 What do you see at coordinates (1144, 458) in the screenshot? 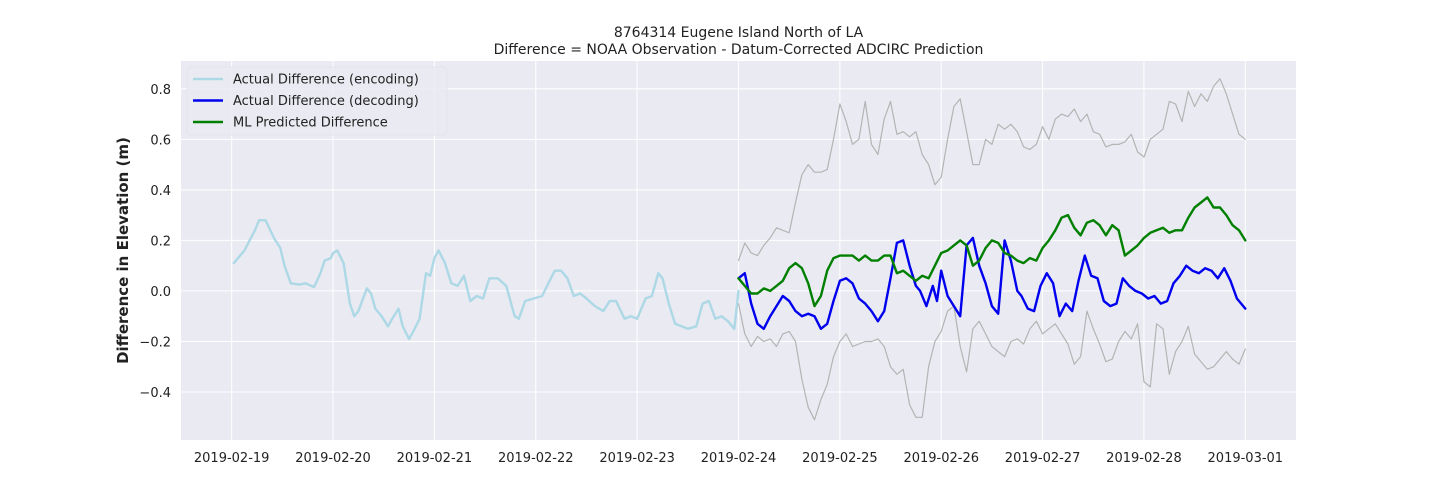
I see `x-tick-label: 2019-02-28` at bounding box center [1144, 458].